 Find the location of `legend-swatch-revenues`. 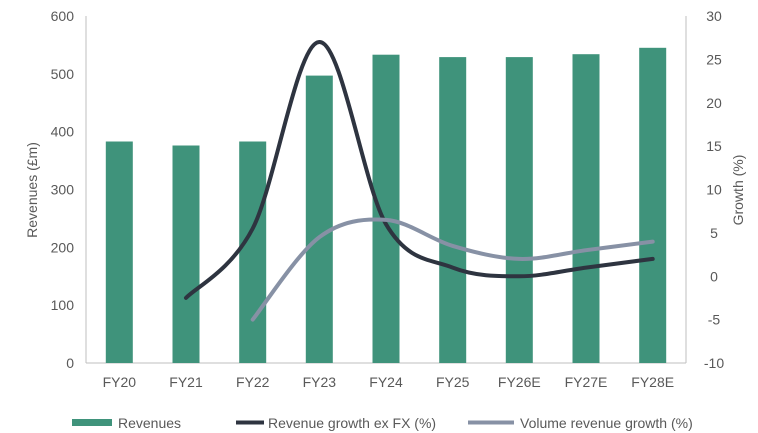

legend-swatch-revenues is located at coordinates (92, 422).